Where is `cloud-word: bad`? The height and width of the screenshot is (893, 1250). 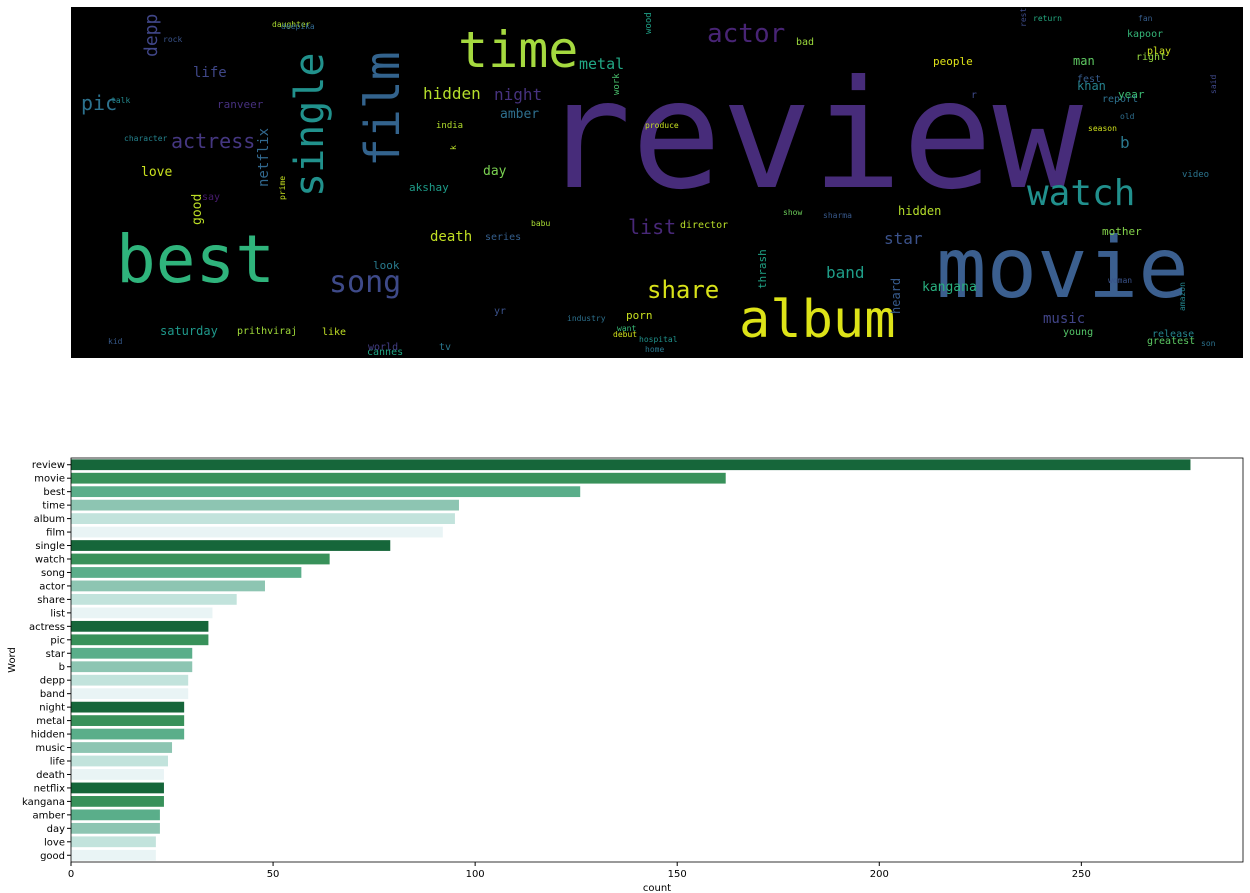 cloud-word: bad is located at coordinates (805, 42).